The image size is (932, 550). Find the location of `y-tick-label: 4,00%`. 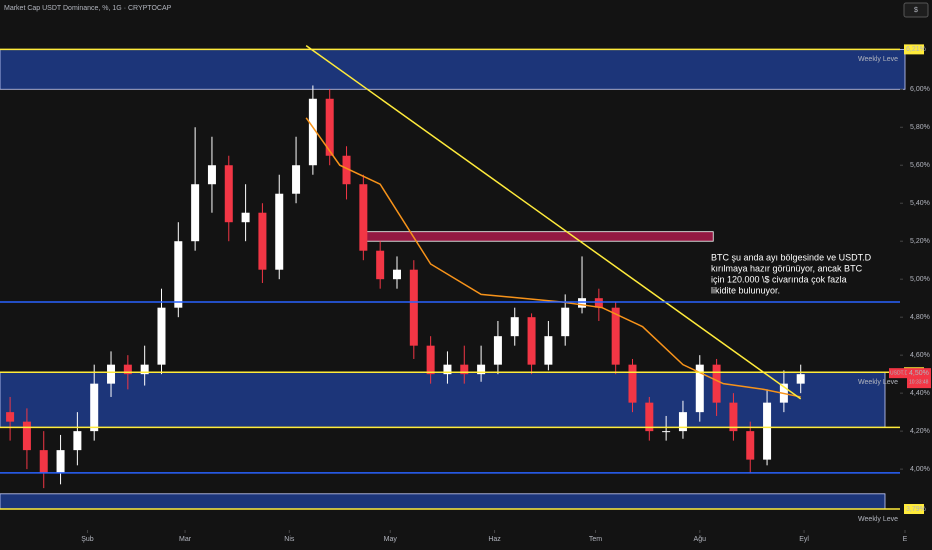

y-tick-label: 4,00% is located at coordinates (920, 469).